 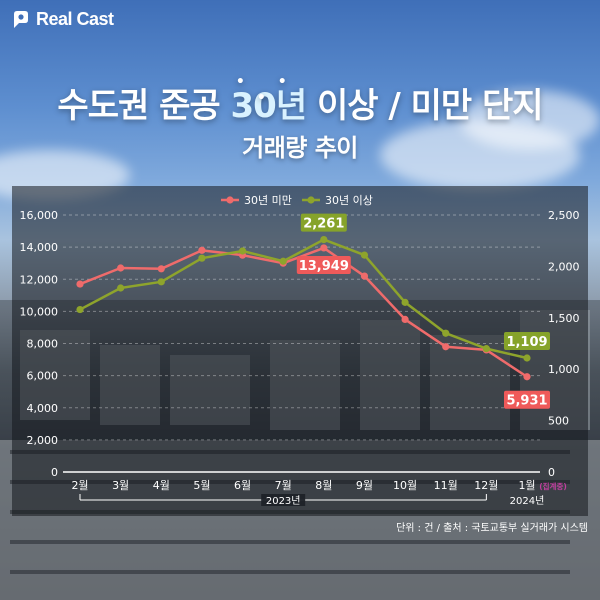 I want to click on right-axis-tick-label: 2,500, so click(x=564, y=215).